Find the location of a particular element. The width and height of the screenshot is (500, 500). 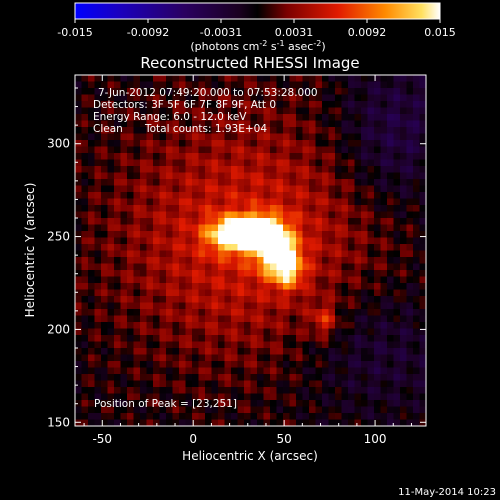

colorbar-ticks: -0.015 -0.0092 -0.0031 0.0031 0.0092 0.015 is located at coordinates (256, 29).